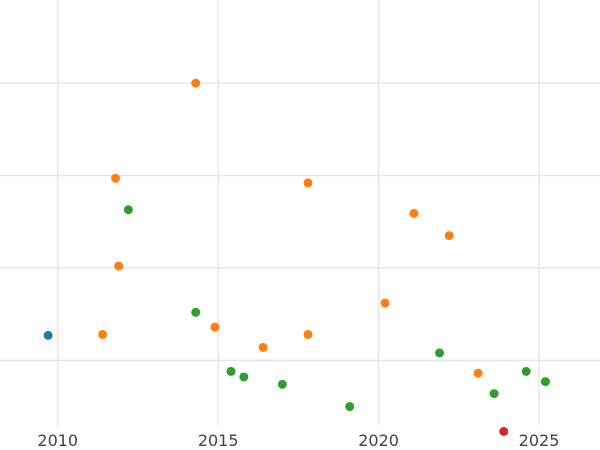  What do you see at coordinates (539, 440) in the screenshot?
I see `x-tick-label: 2025` at bounding box center [539, 440].